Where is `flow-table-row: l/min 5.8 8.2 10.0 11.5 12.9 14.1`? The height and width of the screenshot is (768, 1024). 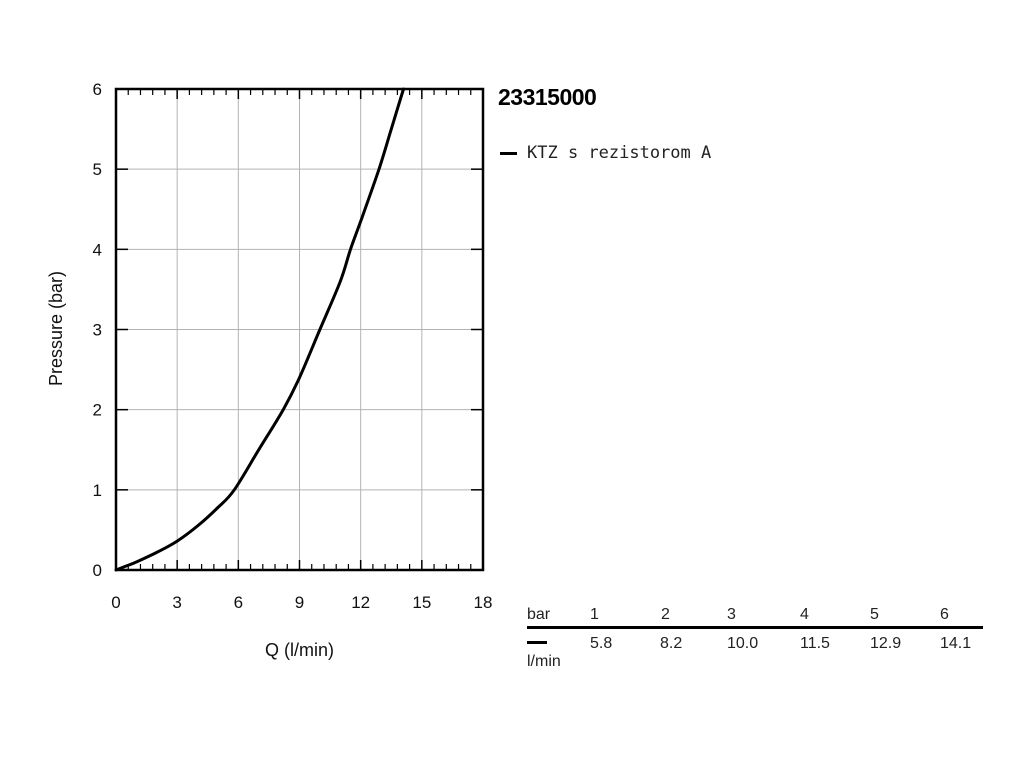 flow-table-row: l/min 5.8 8.2 10.0 11.5 12.9 14.1 is located at coordinates (755, 649).